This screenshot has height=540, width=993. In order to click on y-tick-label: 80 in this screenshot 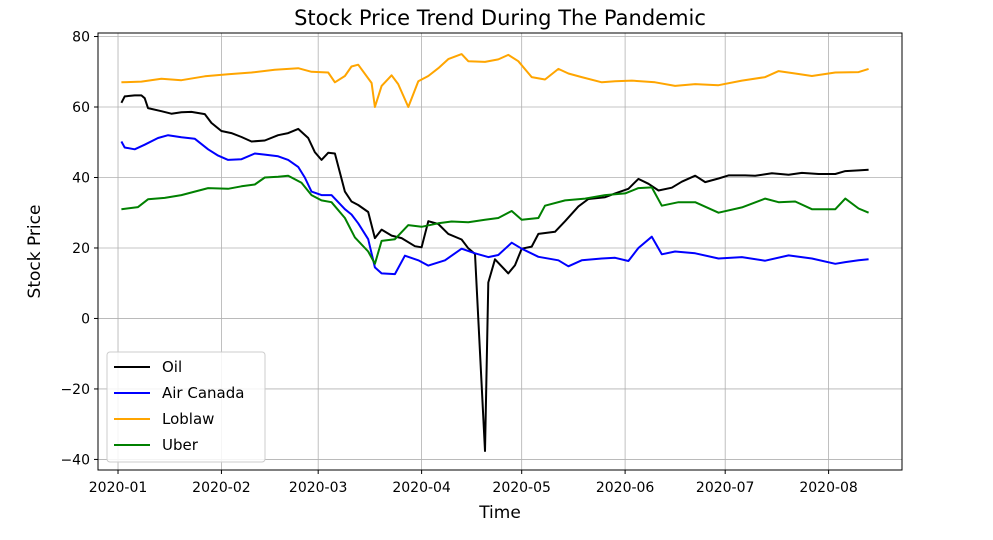, I will do `click(81, 38)`.